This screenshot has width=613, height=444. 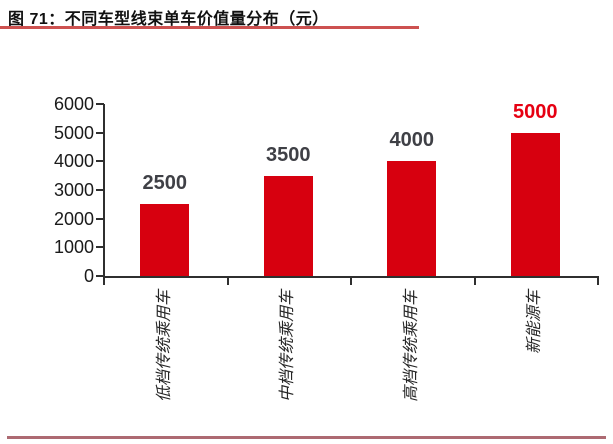 What do you see at coordinates (73, 132) in the screenshot?
I see `y-tick-label: 5000` at bounding box center [73, 132].